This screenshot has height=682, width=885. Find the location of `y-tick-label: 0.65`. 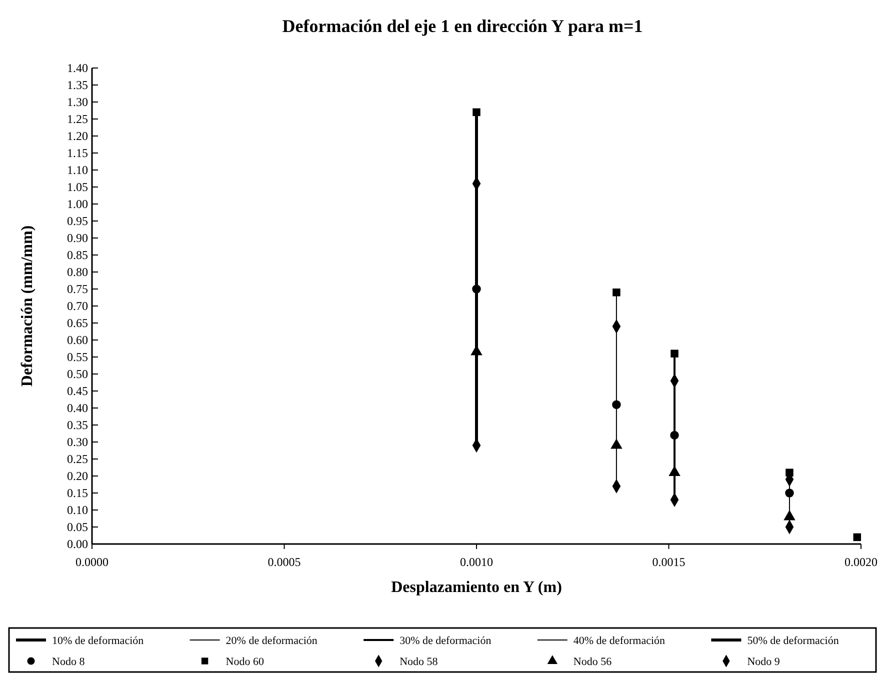

y-tick-label: 0.65 is located at coordinates (77, 323).